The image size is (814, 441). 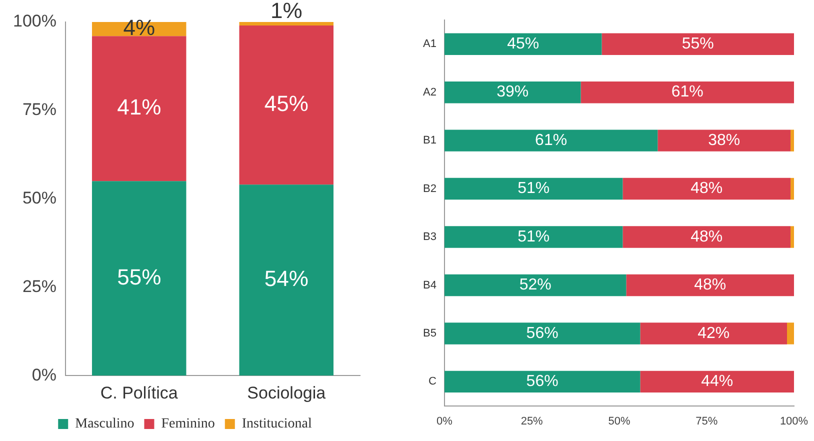 I want to click on y-tick-label: B5, so click(x=429, y=333).